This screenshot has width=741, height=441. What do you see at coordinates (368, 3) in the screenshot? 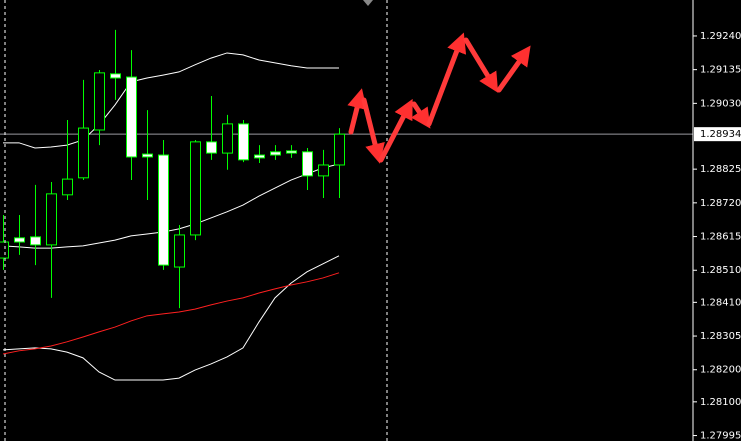
I see `shift-marker` at bounding box center [368, 3].